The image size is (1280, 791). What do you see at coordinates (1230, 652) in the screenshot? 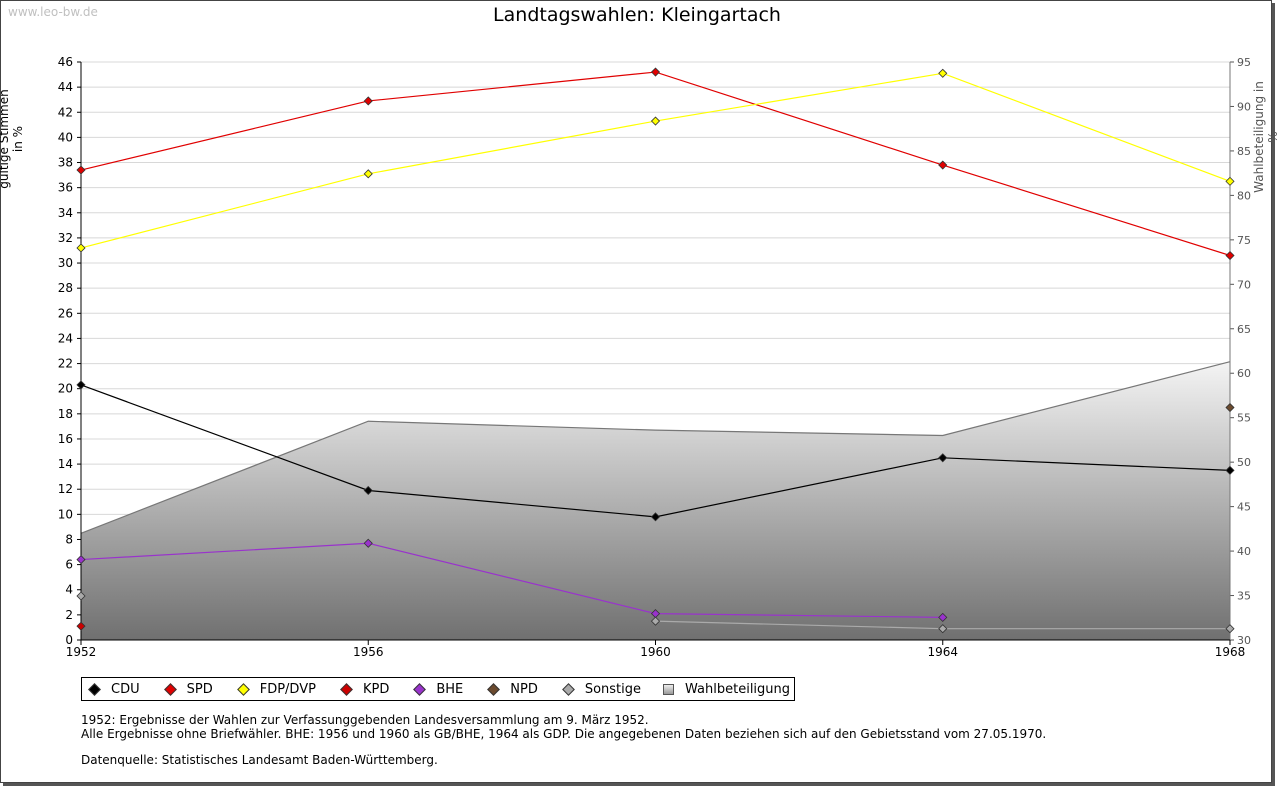
I see `x-tick-label: 1968` at bounding box center [1230, 652].